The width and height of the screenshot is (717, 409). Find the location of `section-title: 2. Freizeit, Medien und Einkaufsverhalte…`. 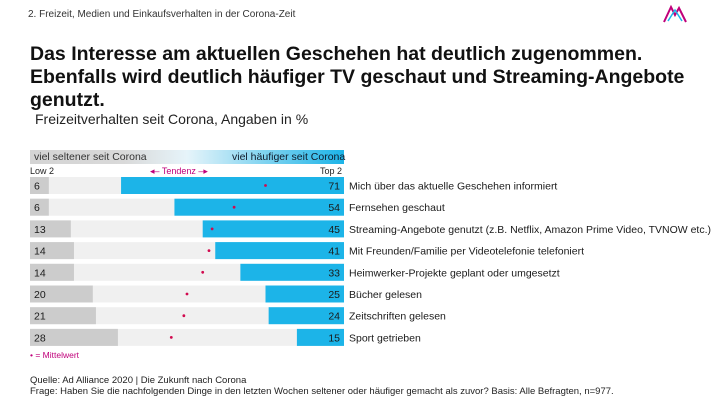

section-title: 2. Freizeit, Medien und Einkaufsverhalte… is located at coordinates (162, 14).